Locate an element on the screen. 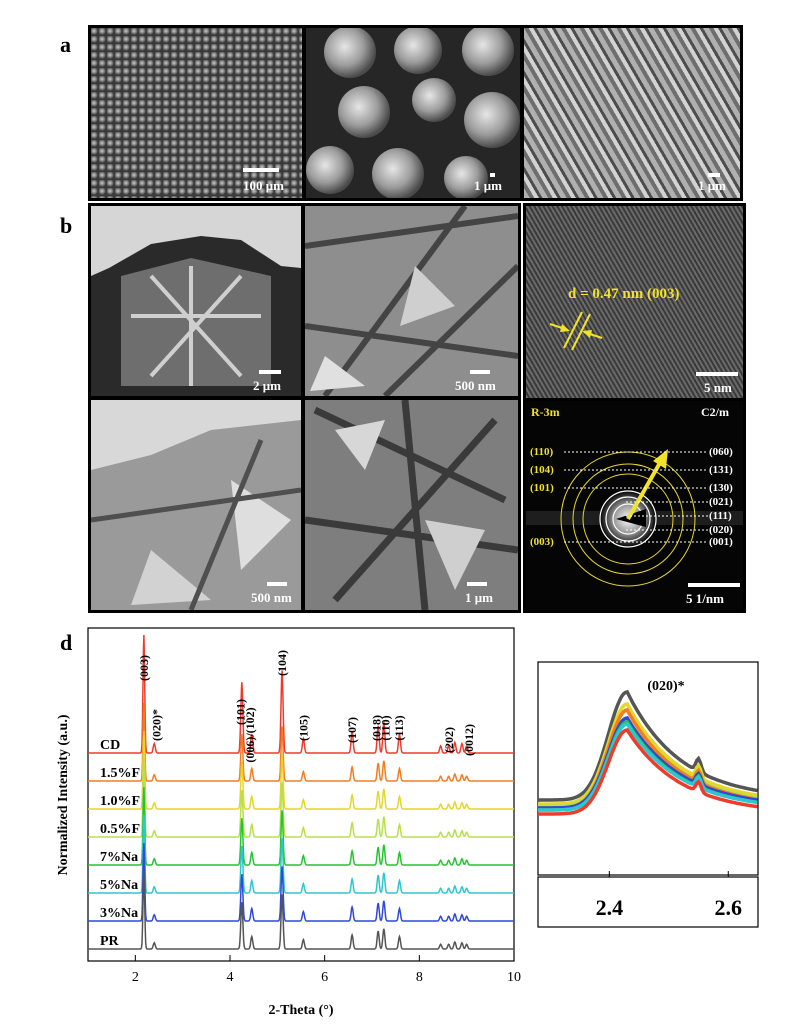 The height and width of the screenshot is (1033, 785). xrd-series-label-5%Na: 5%Na is located at coordinates (119, 885).